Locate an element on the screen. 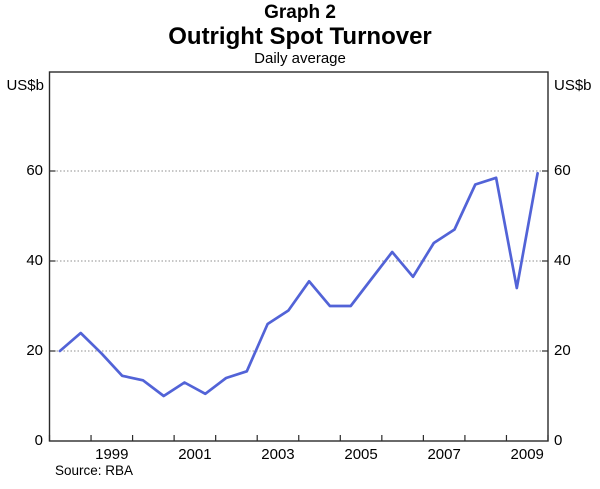 The image size is (600, 489). source-note: Source: RBA is located at coordinates (94, 470).